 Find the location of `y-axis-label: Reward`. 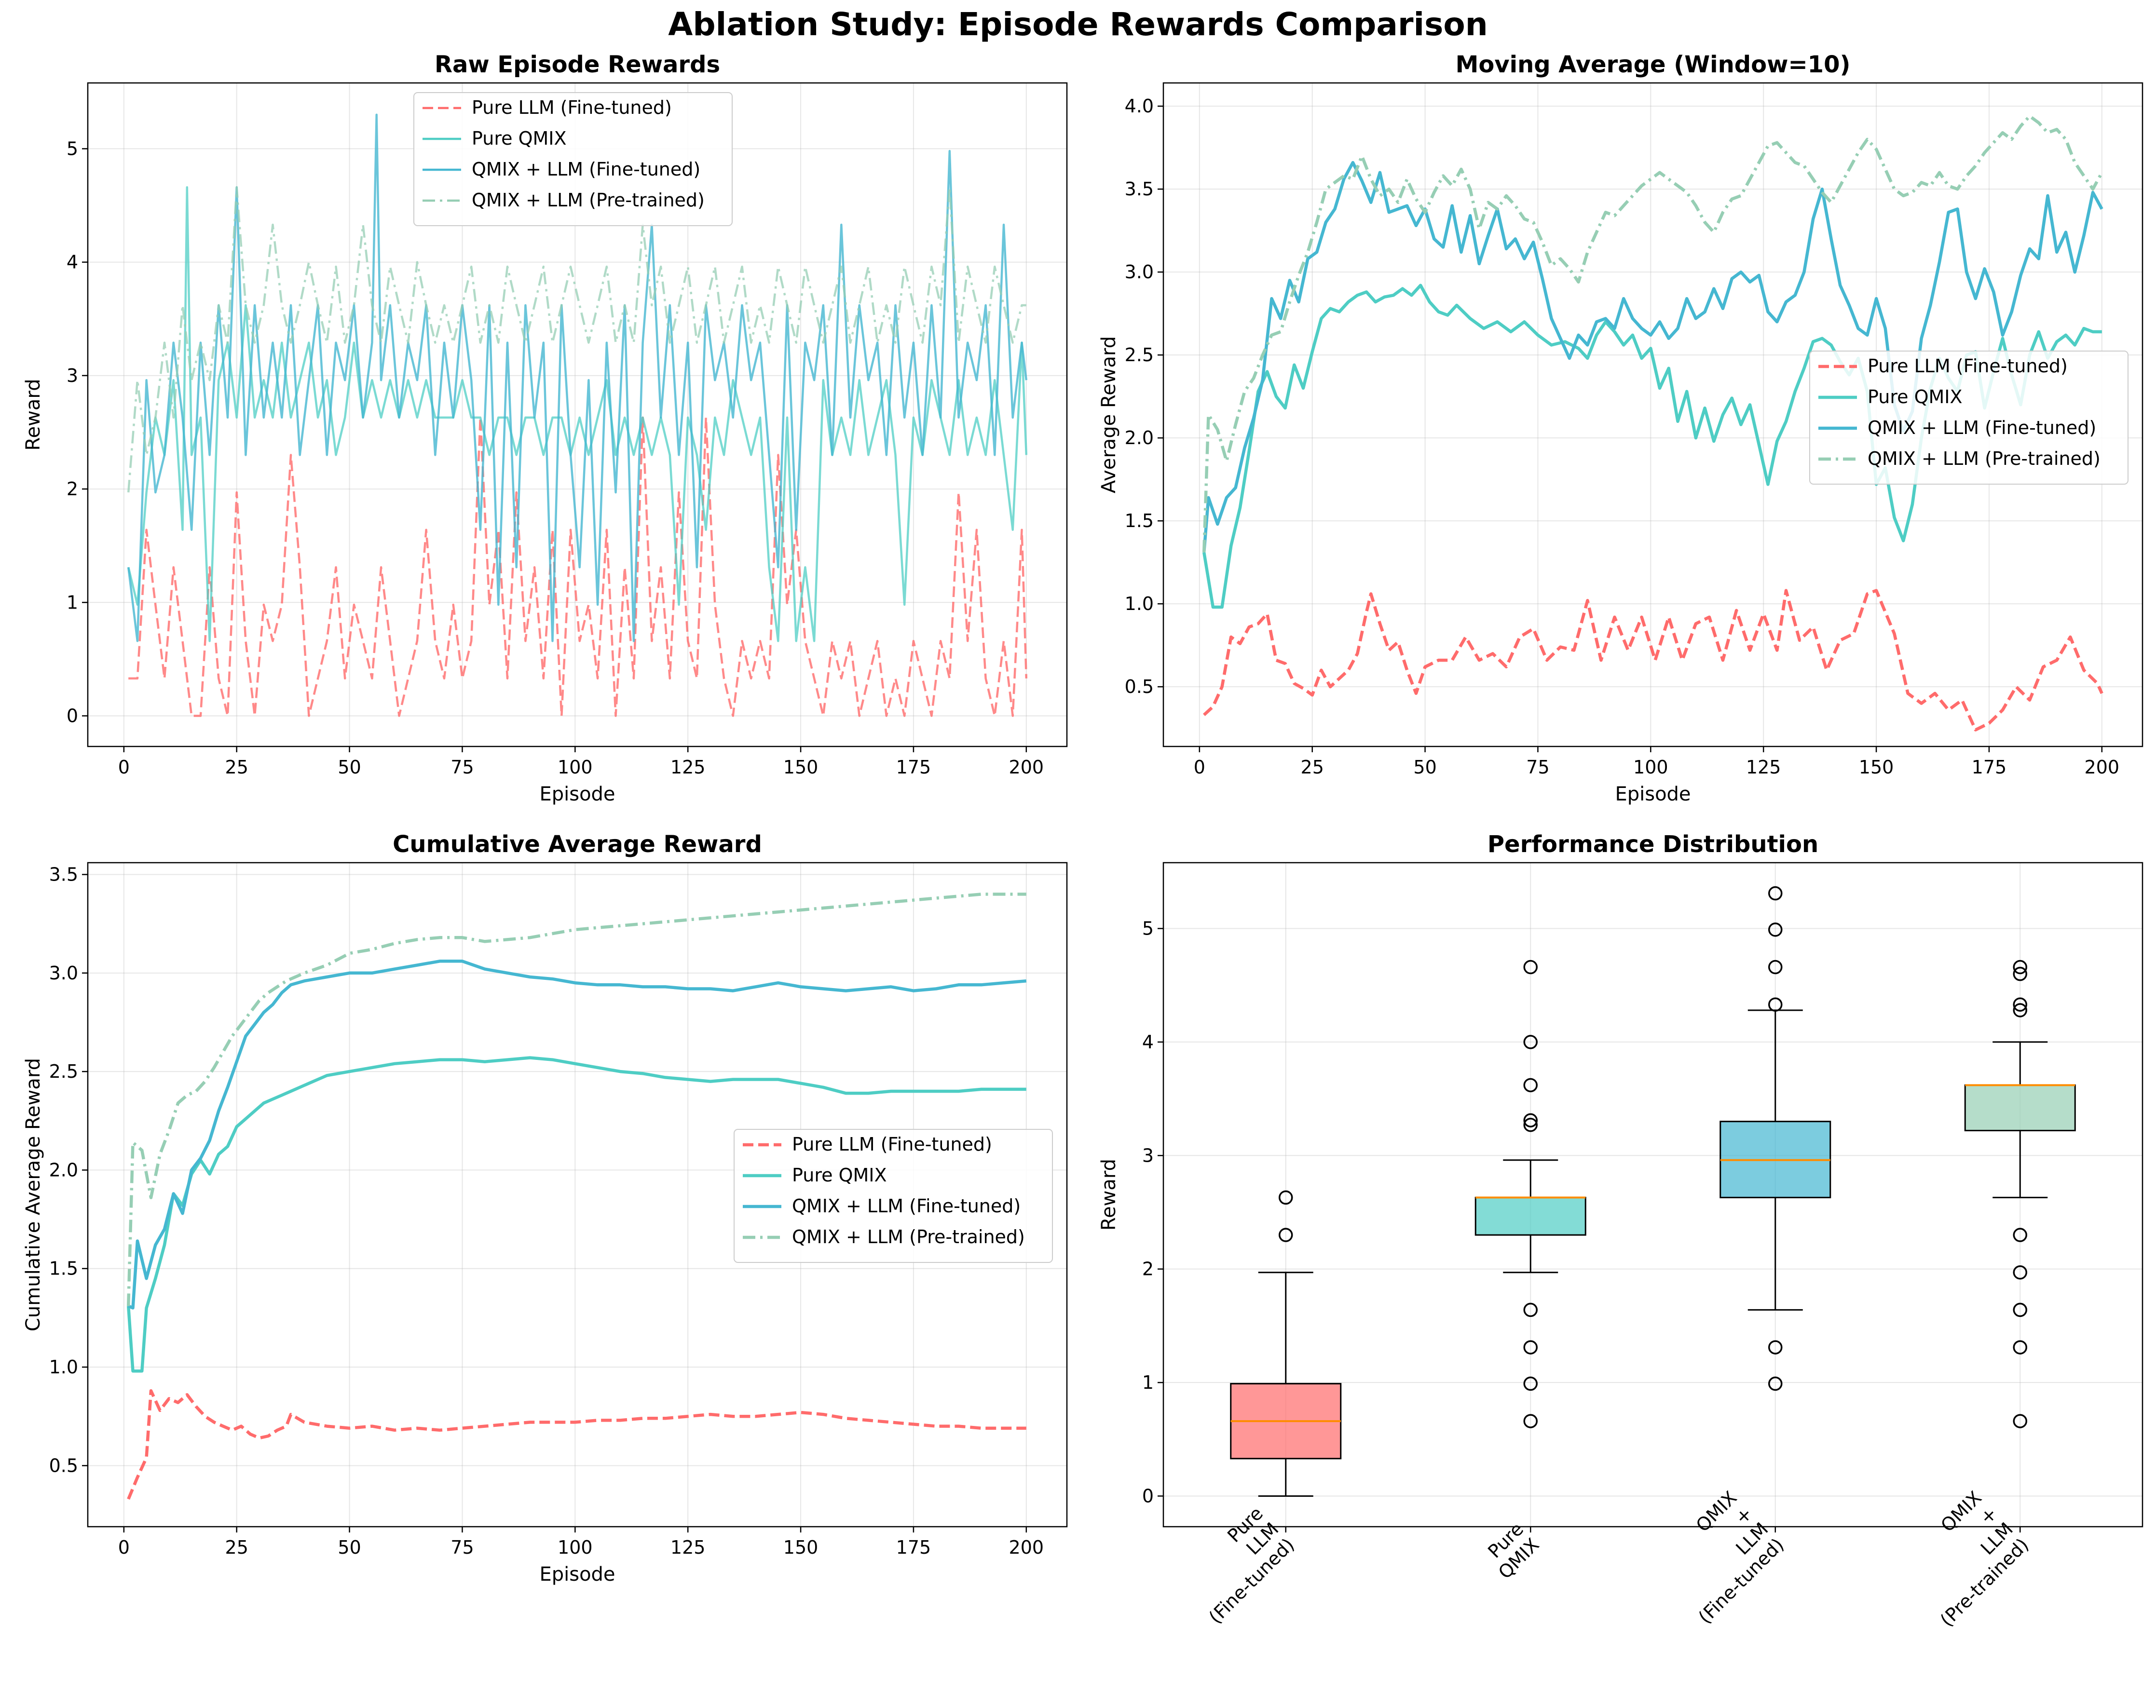

y-axis-label: Reward is located at coordinates (33, 415).